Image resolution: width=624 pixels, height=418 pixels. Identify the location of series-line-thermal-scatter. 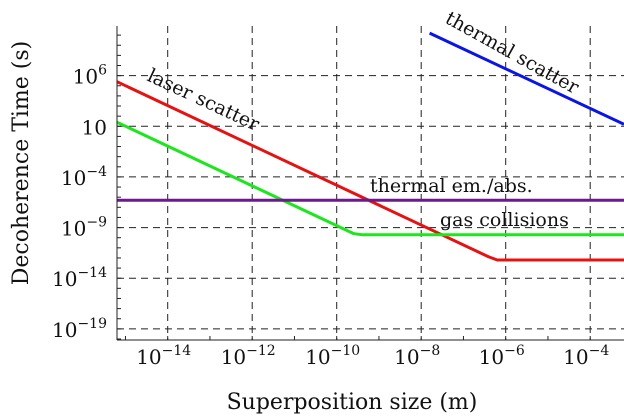
(526, 78).